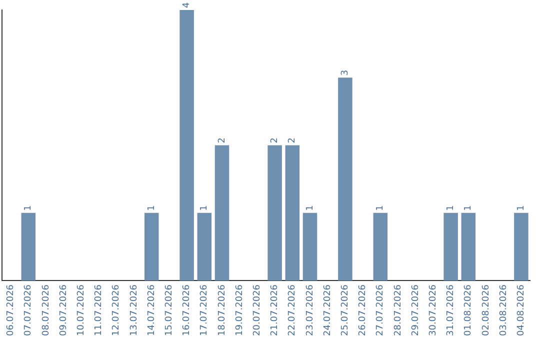  What do you see at coordinates (222, 310) in the screenshot?
I see `x-tick-label: 18.07.2026` at bounding box center [222, 310].